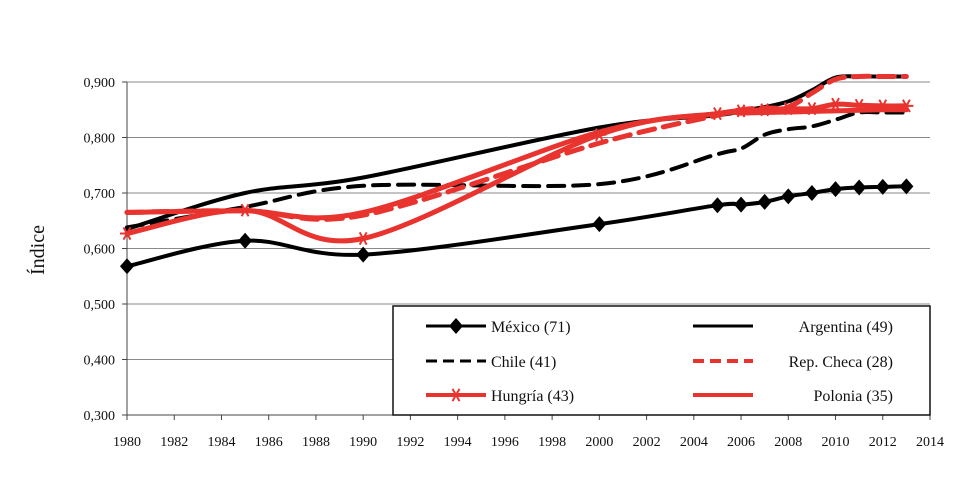 The width and height of the screenshot is (979, 490). I want to click on x-tick-label: 1990, so click(363, 442).